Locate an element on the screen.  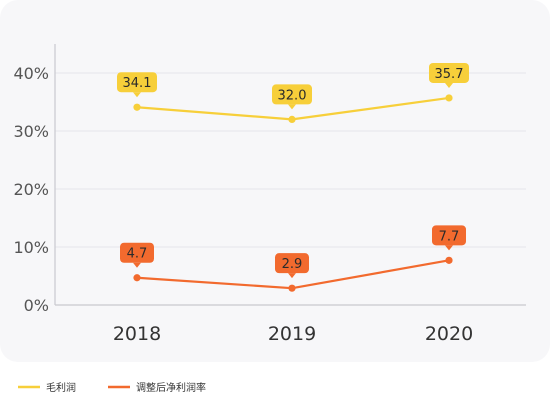
data-label: 32.0 is located at coordinates (292, 95).